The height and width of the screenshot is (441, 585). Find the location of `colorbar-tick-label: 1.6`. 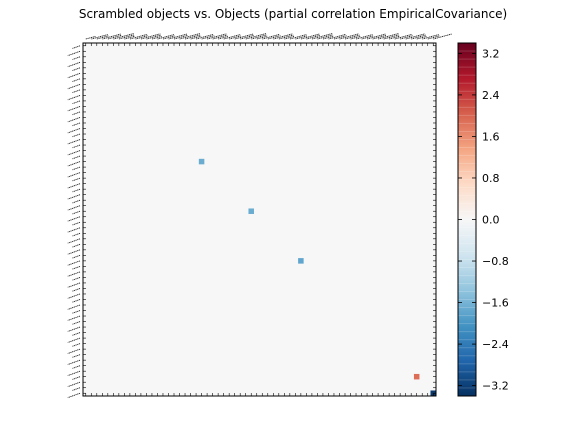

colorbar-tick-label: 1.6 is located at coordinates (491, 136).